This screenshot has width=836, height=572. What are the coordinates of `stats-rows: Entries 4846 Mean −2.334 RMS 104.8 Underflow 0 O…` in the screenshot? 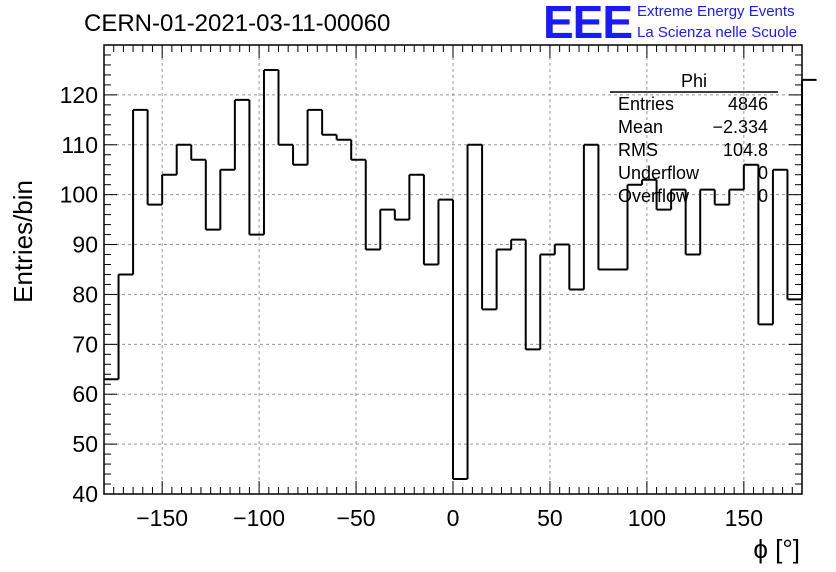 It's located at (693, 150).